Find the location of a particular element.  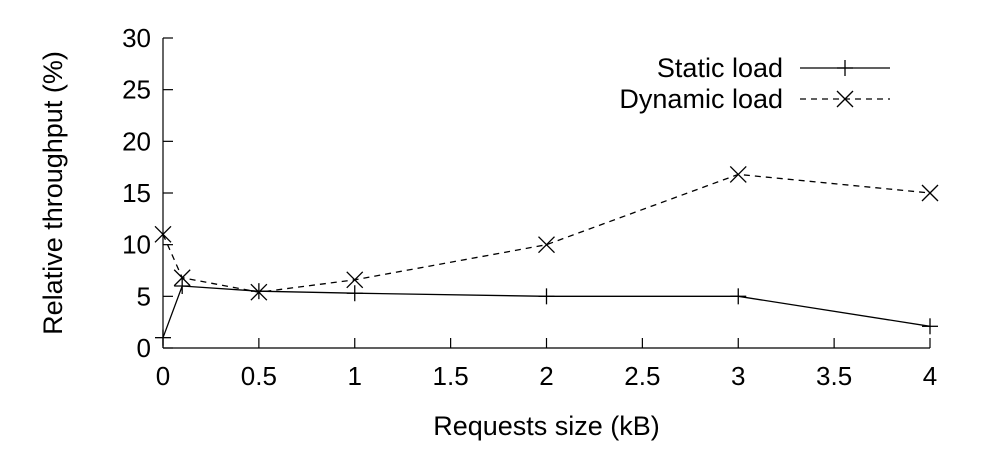

x-tick-label: 4 is located at coordinates (930, 376).